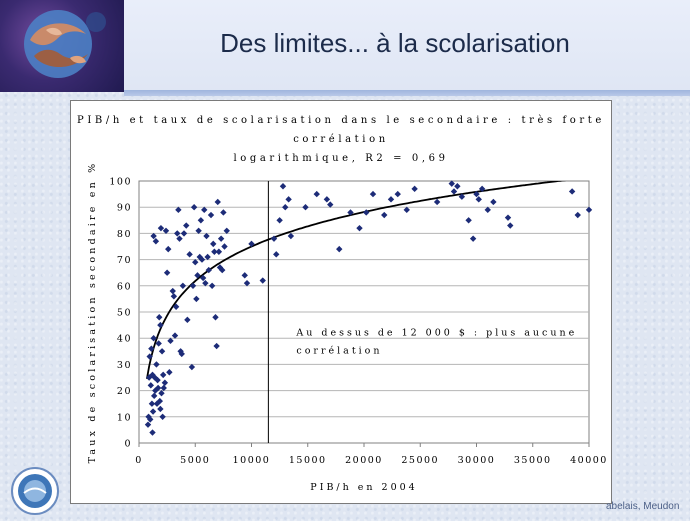 The image size is (690, 521). What do you see at coordinates (124, 365) in the screenshot?
I see `y-tick-label: 30` at bounding box center [124, 365].